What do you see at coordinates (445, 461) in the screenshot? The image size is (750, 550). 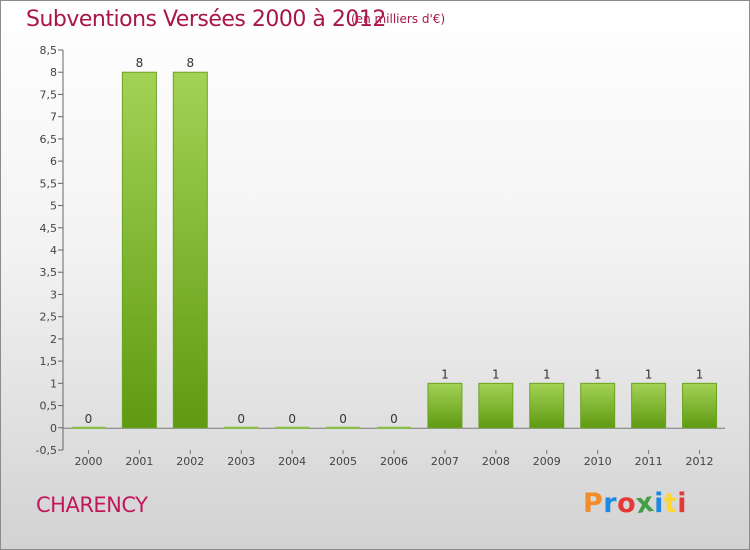 I see `x-tick-label: 2007` at bounding box center [445, 461].